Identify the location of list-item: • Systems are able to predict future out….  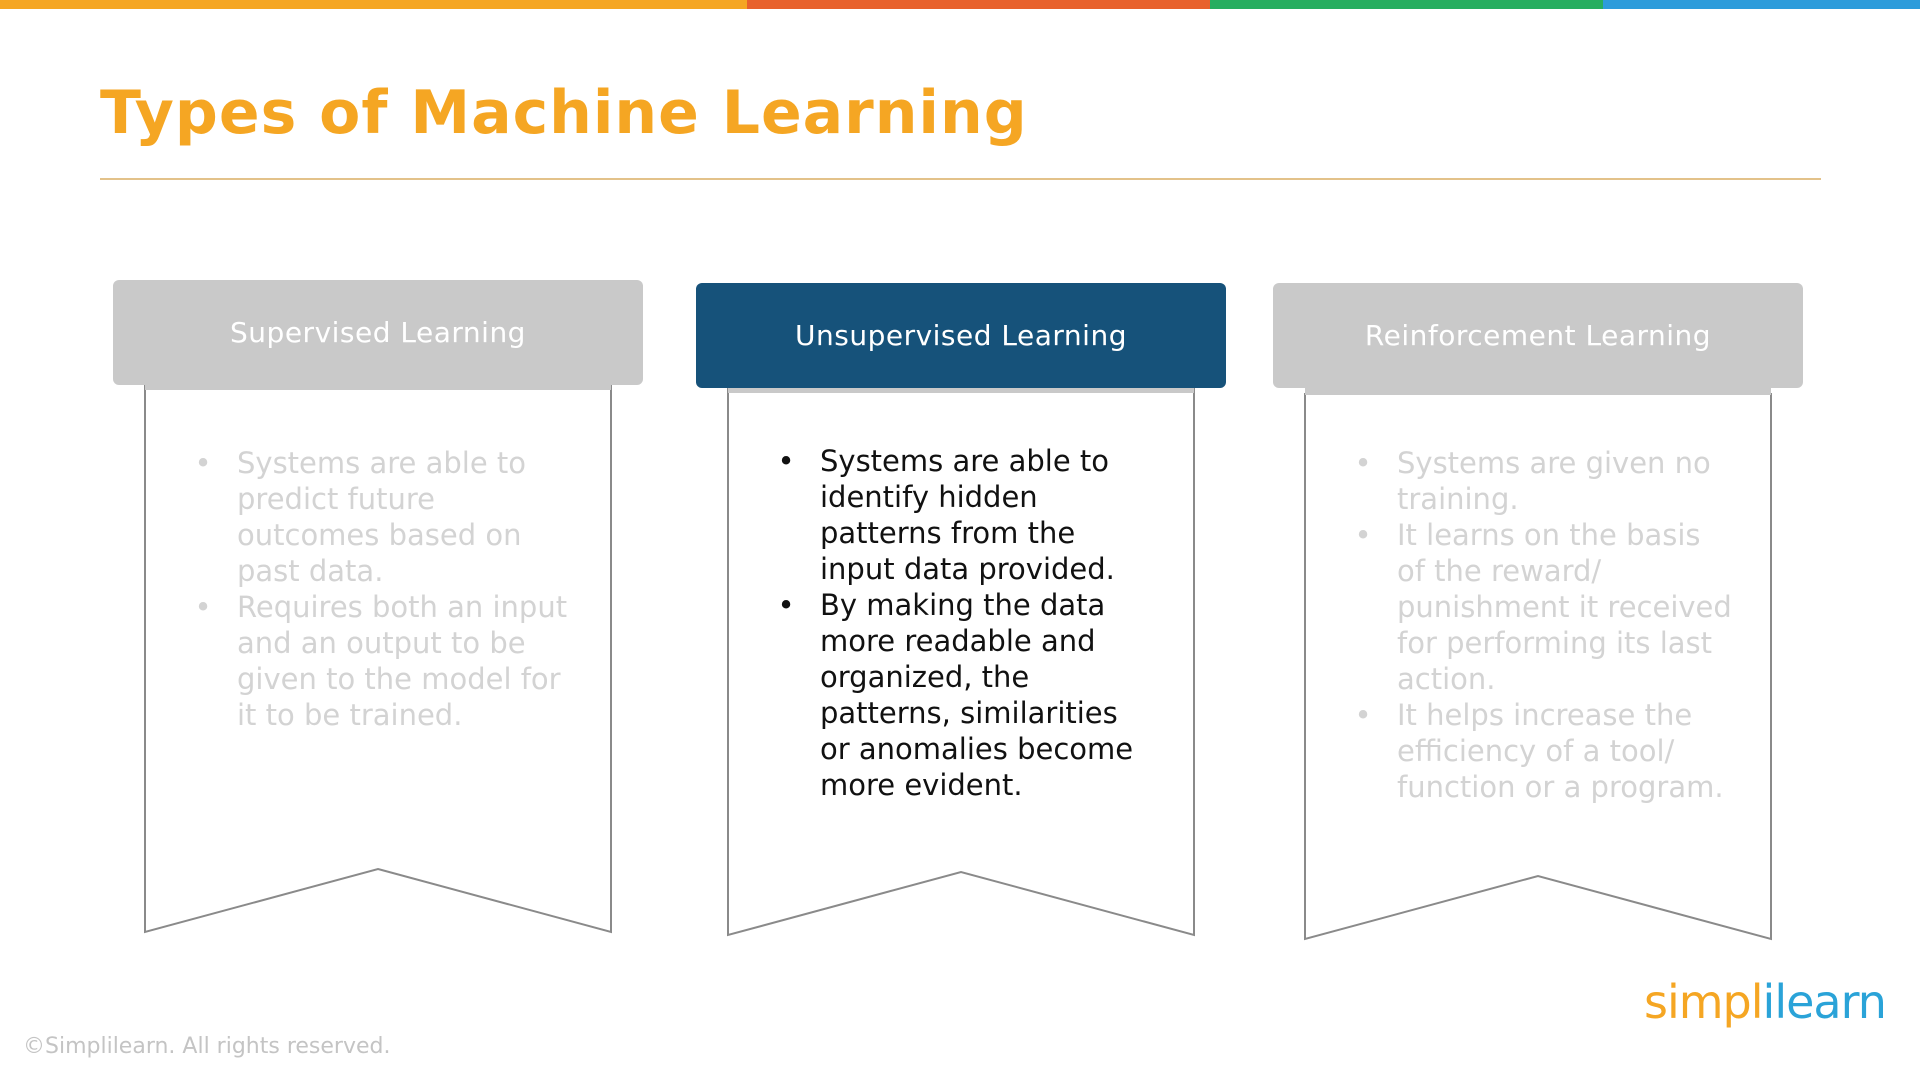
(383, 517).